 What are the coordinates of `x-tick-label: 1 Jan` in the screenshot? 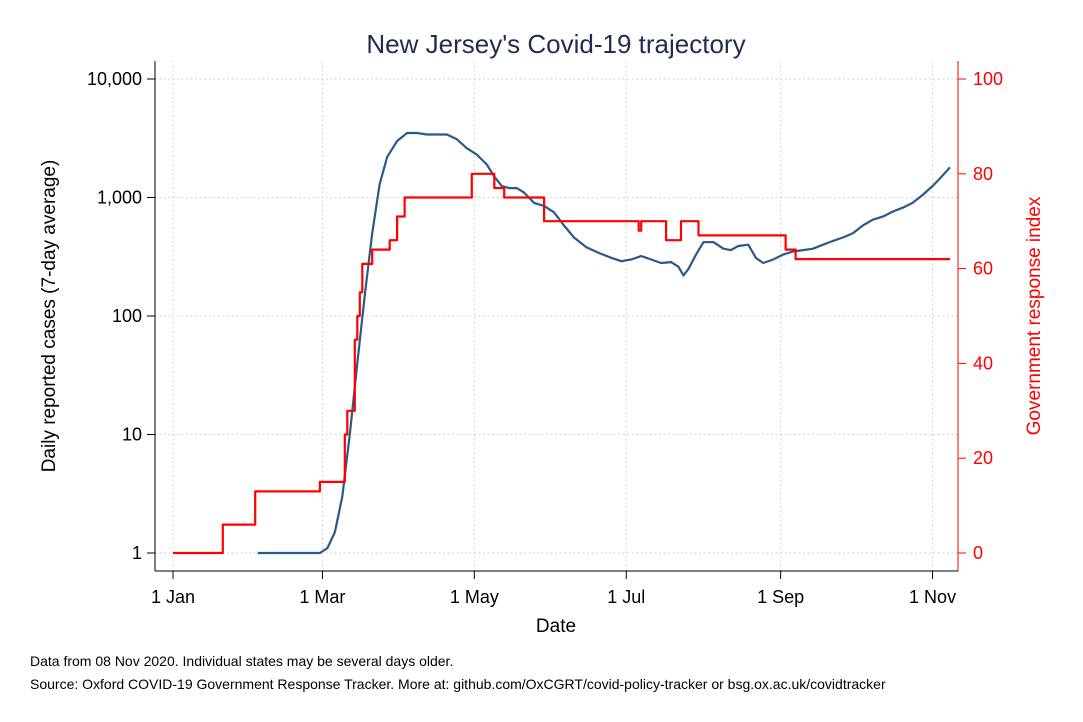 It's located at (173, 597).